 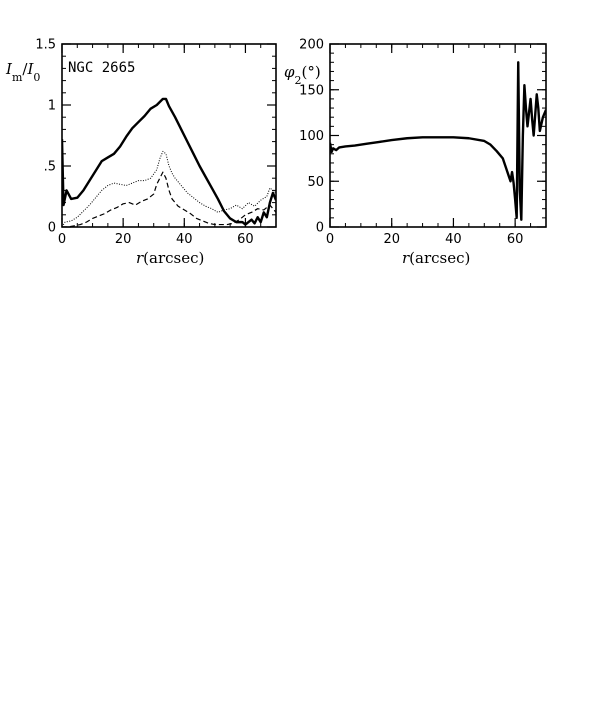 I want to click on ticks-right, so click(x=438, y=135).